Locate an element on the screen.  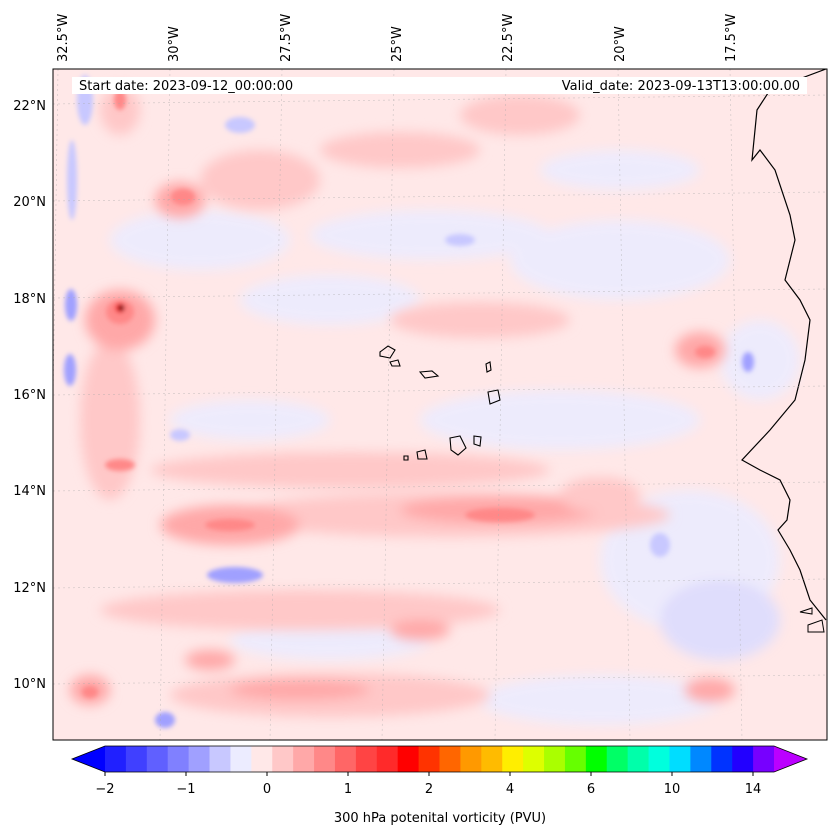
lon-label: 25°W is located at coordinates (397, 44).